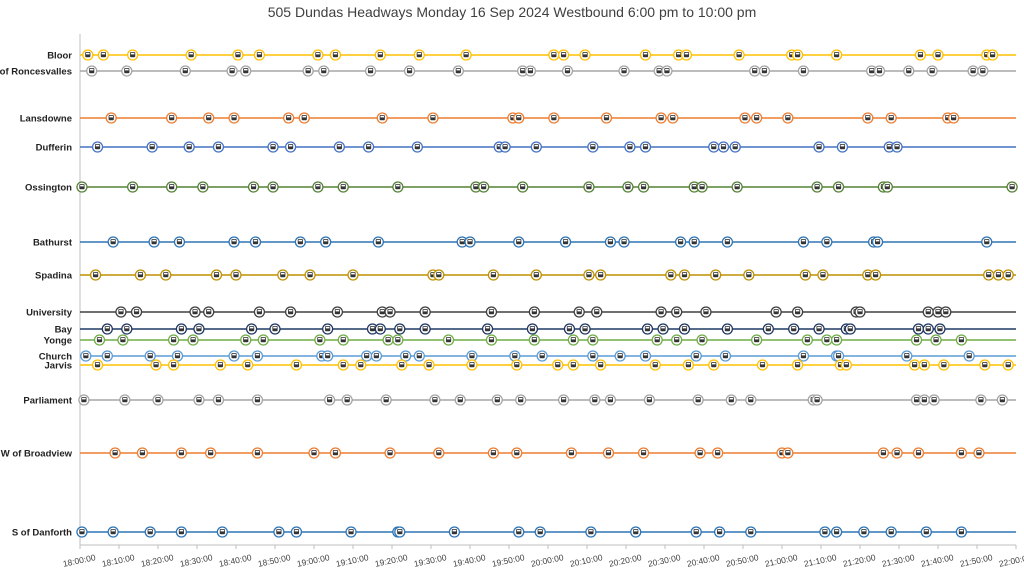  Describe the element at coordinates (313, 560) in the screenshot. I see `x-tick-label: 19:00:00` at that location.